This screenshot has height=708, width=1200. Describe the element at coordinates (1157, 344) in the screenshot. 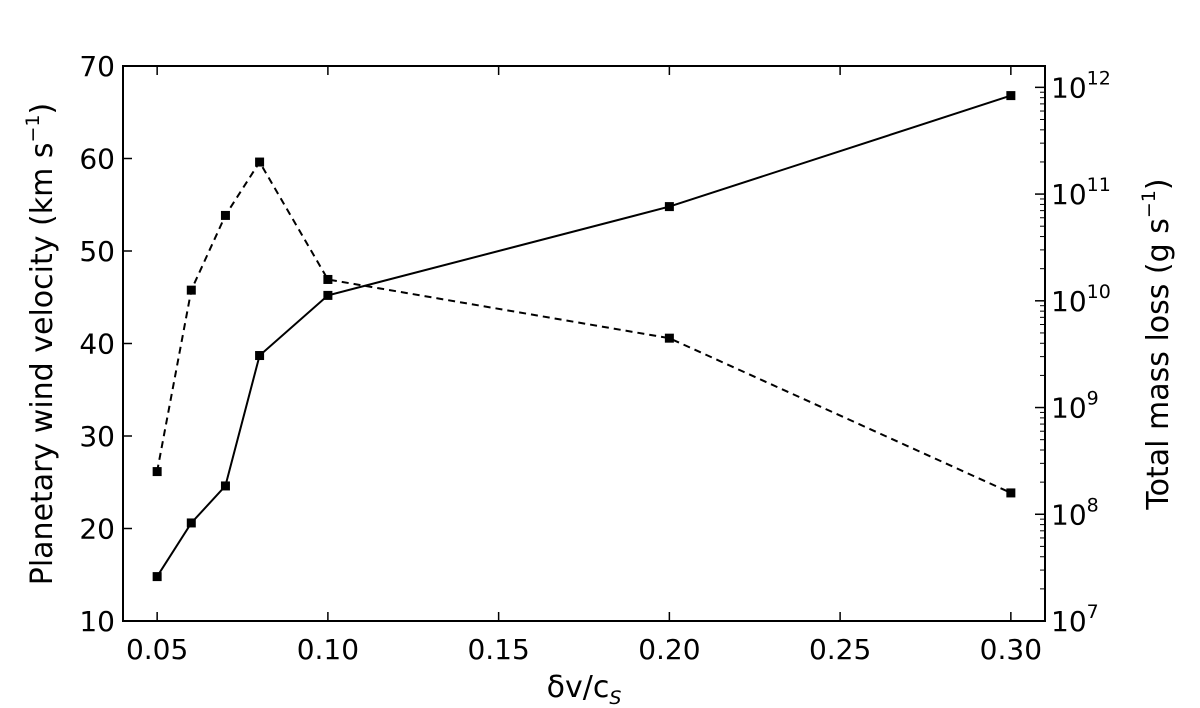

I see `y2-axis-label: Total mass loss (g s−1)` at that location.